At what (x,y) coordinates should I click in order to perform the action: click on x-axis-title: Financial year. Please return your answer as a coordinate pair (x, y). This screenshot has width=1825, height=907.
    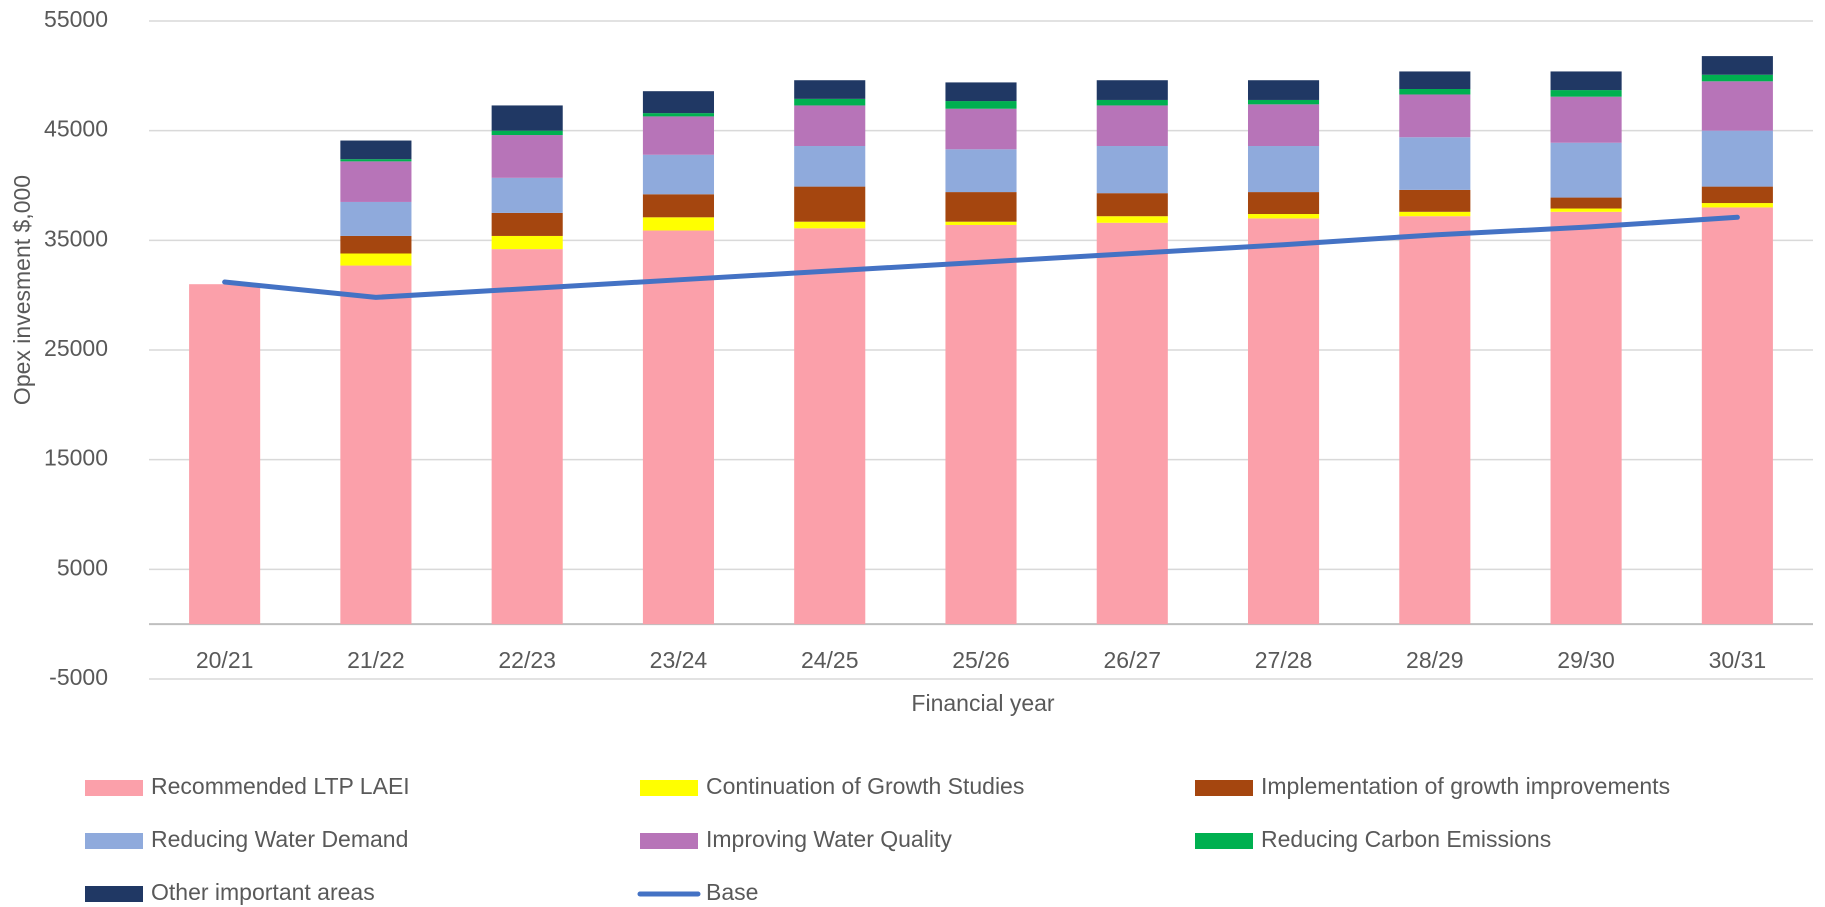
    Looking at the image, I should click on (983, 703).